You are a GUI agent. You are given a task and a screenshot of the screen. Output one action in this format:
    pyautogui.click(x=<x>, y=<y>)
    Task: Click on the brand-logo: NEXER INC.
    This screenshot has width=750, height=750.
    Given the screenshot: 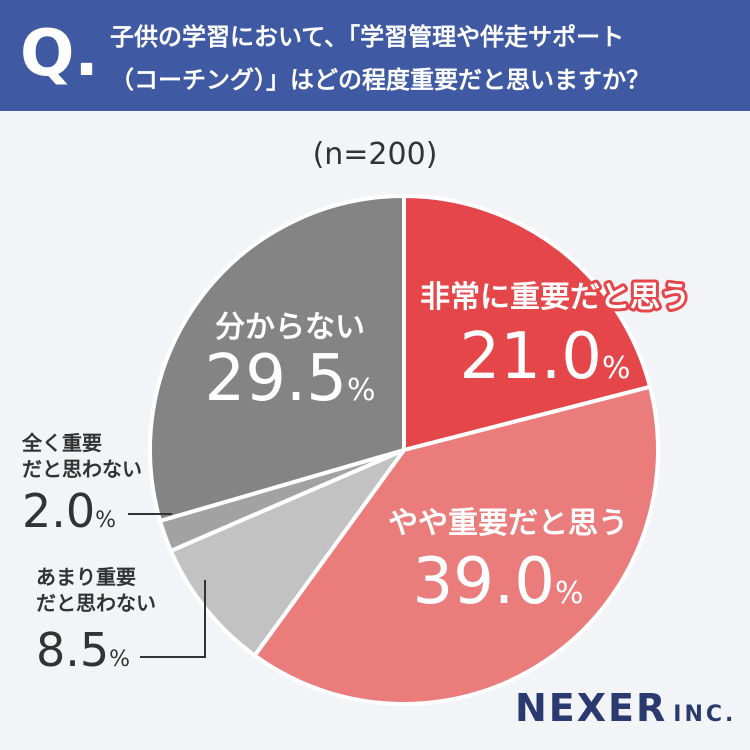 What is the action you would take?
    pyautogui.click(x=625, y=708)
    